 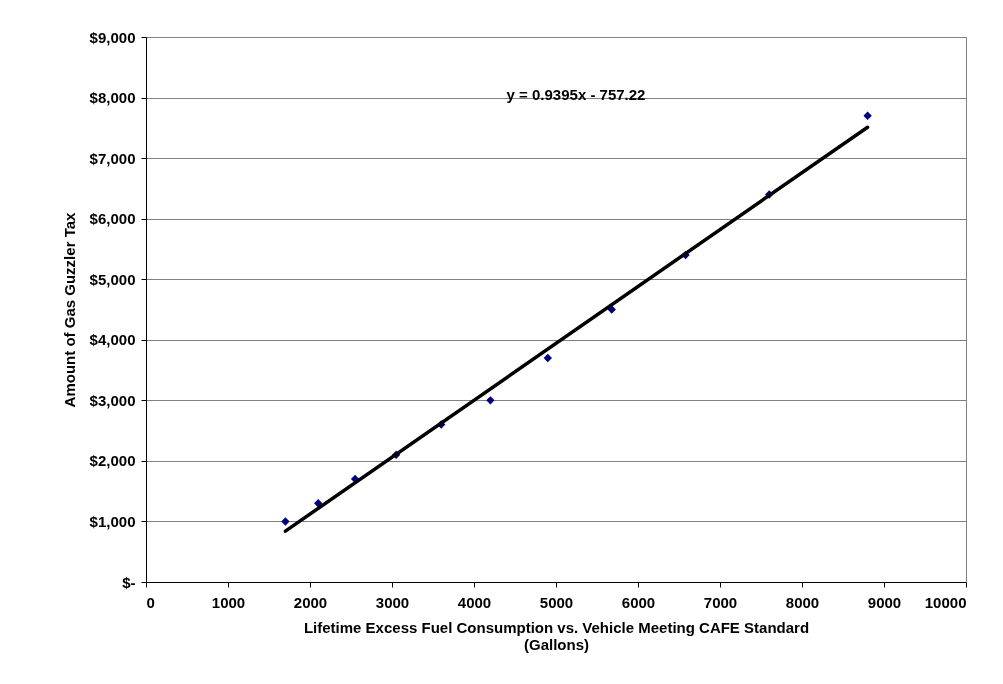 What do you see at coordinates (310, 602) in the screenshot?
I see `x-tick-label: 2000` at bounding box center [310, 602].